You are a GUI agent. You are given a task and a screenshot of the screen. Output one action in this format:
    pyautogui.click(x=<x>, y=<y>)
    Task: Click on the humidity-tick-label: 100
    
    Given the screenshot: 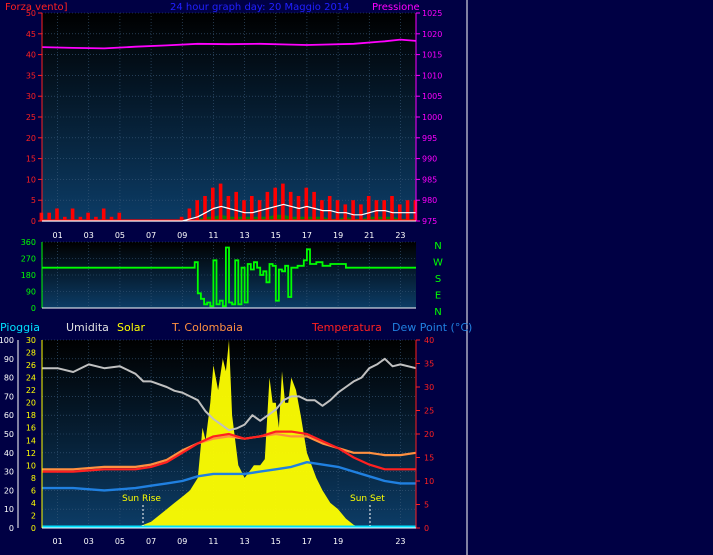 What is the action you would take?
    pyautogui.click(x=7, y=340)
    